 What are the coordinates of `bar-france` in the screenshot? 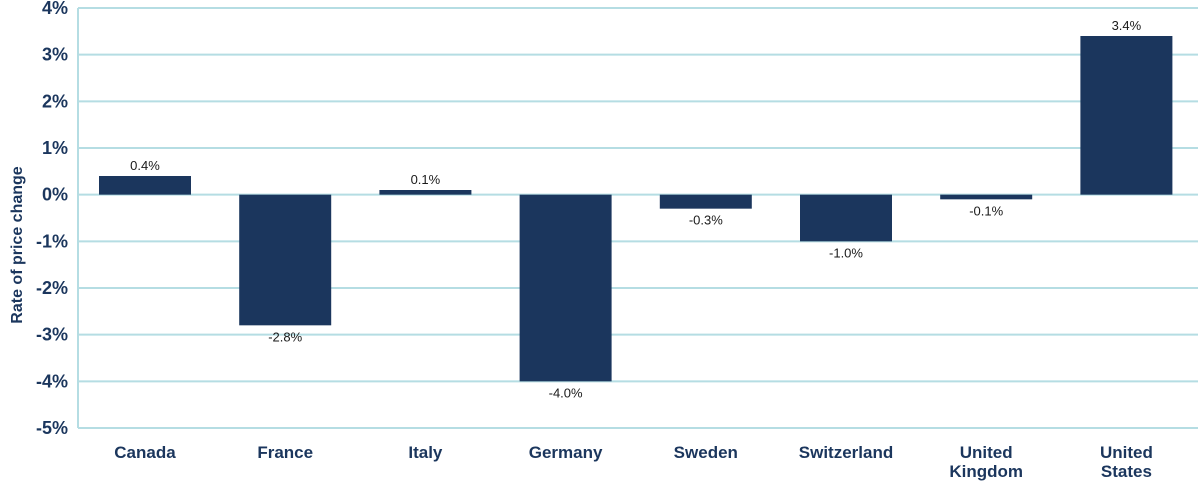 It's located at (285, 260).